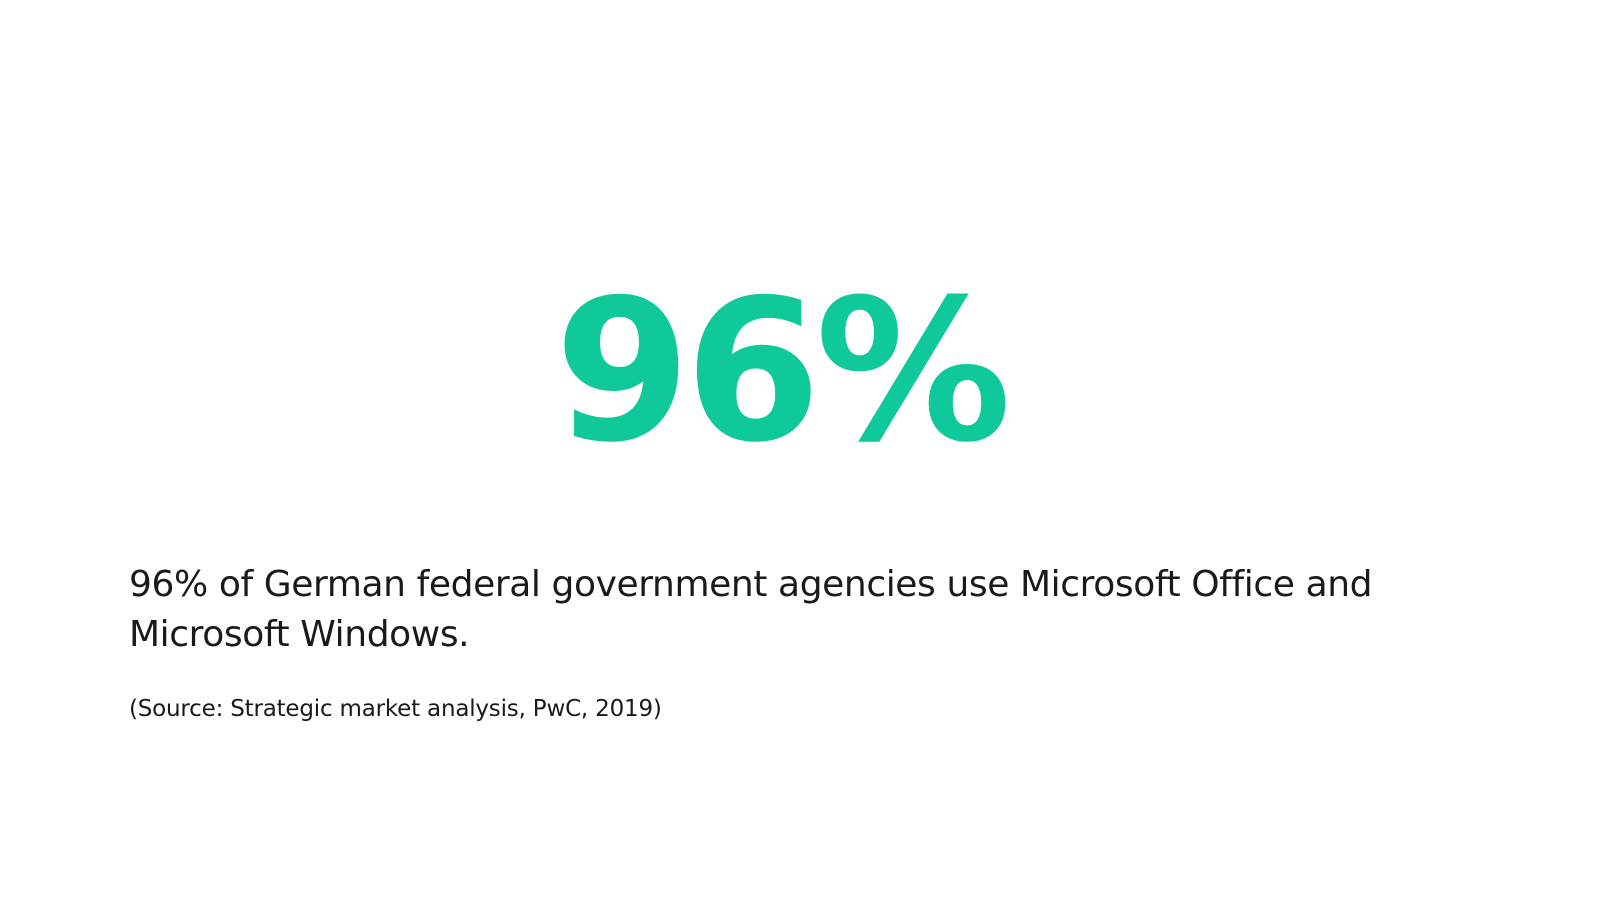  What do you see at coordinates (782, 372) in the screenshot?
I see `statistic-value: 96%` at bounding box center [782, 372].